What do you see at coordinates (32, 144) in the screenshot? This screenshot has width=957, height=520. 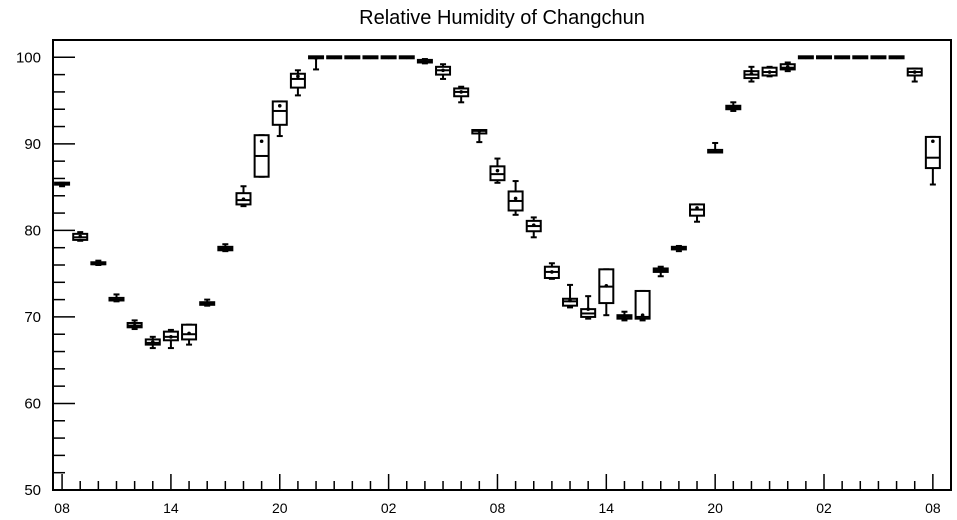 I see `y-tick-label: 90` at bounding box center [32, 144].